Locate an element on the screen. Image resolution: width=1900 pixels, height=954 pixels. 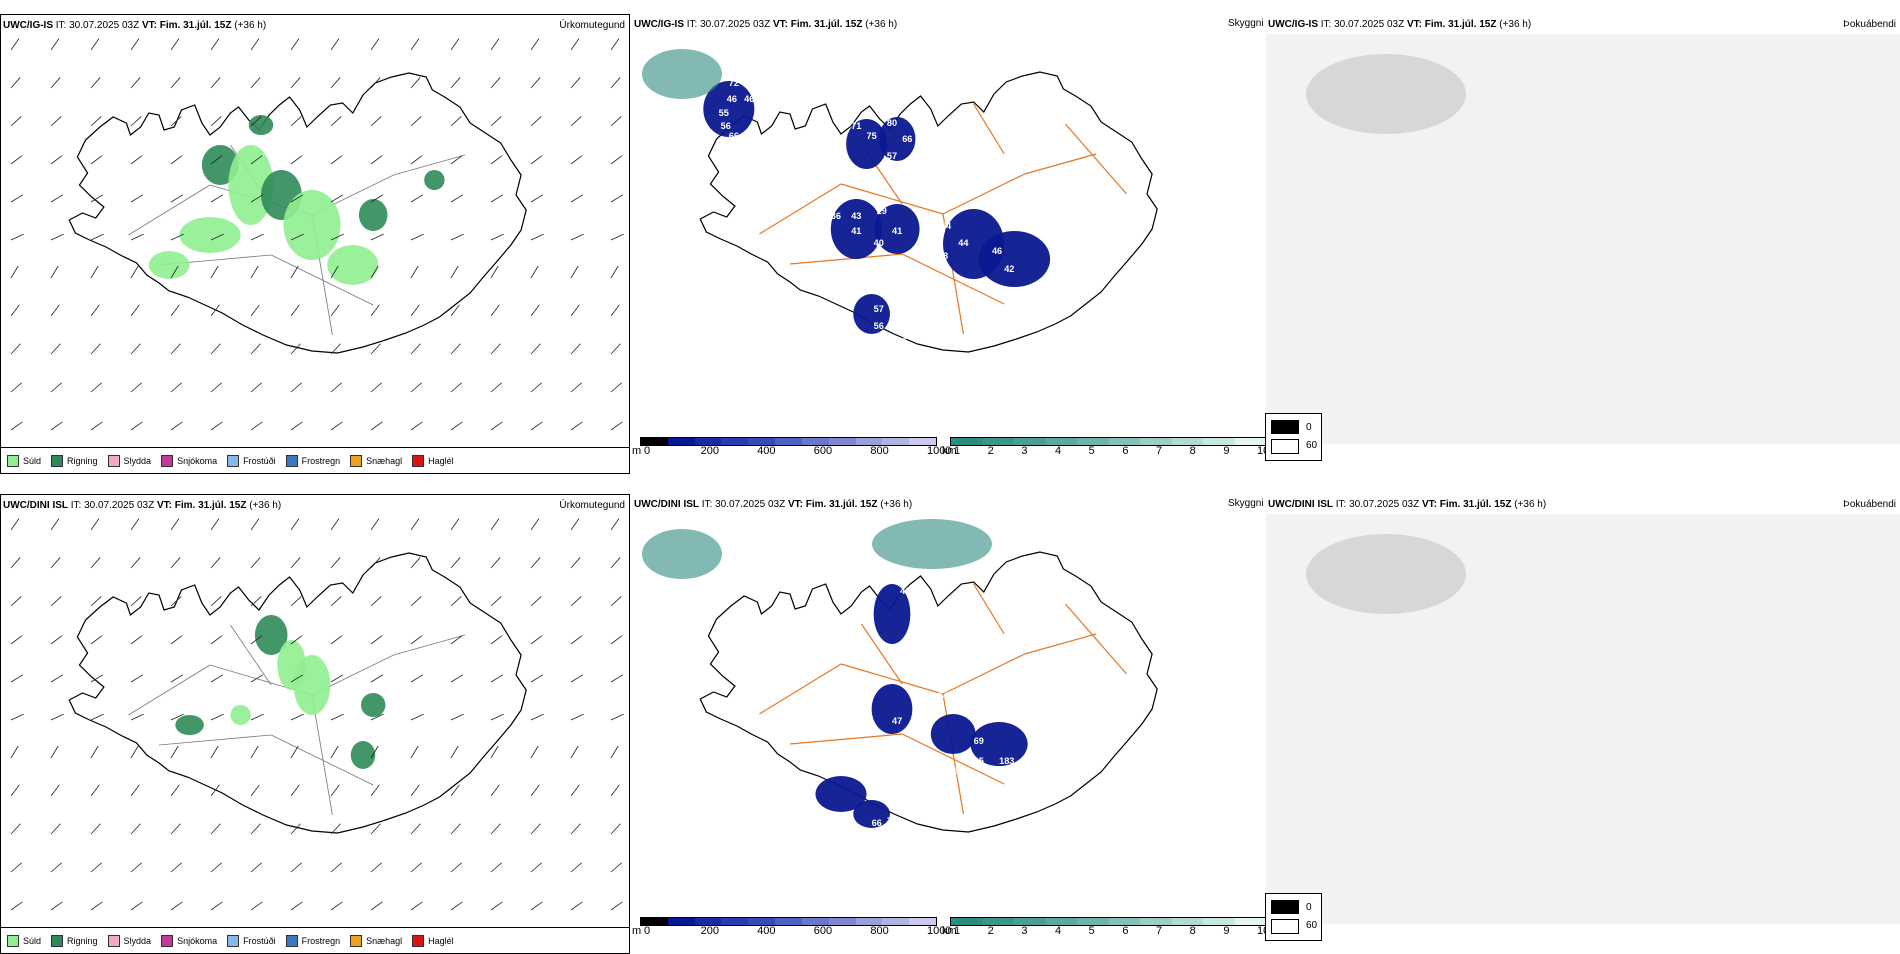
legend-item: Snæhagl is located at coordinates (376, 460).